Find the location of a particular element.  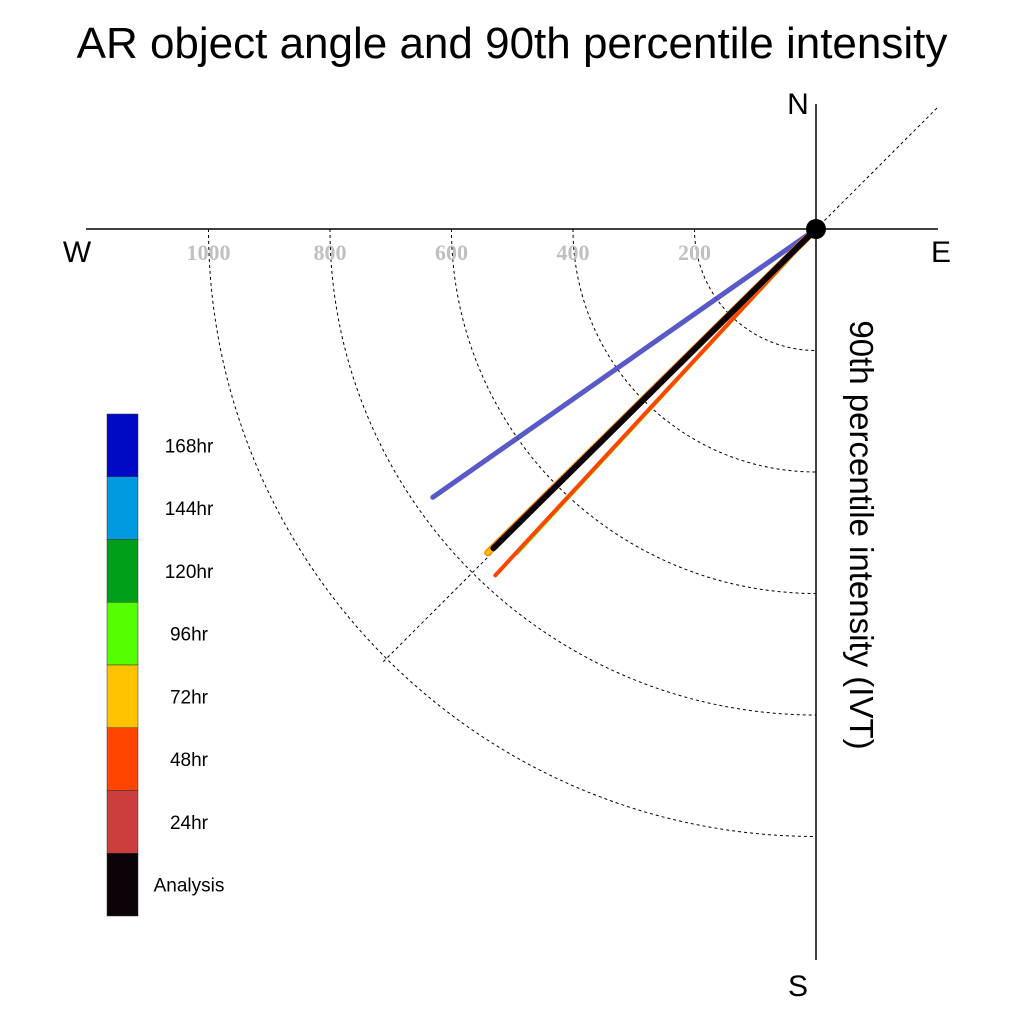

tick-label-200: 200 is located at coordinates (694, 252).